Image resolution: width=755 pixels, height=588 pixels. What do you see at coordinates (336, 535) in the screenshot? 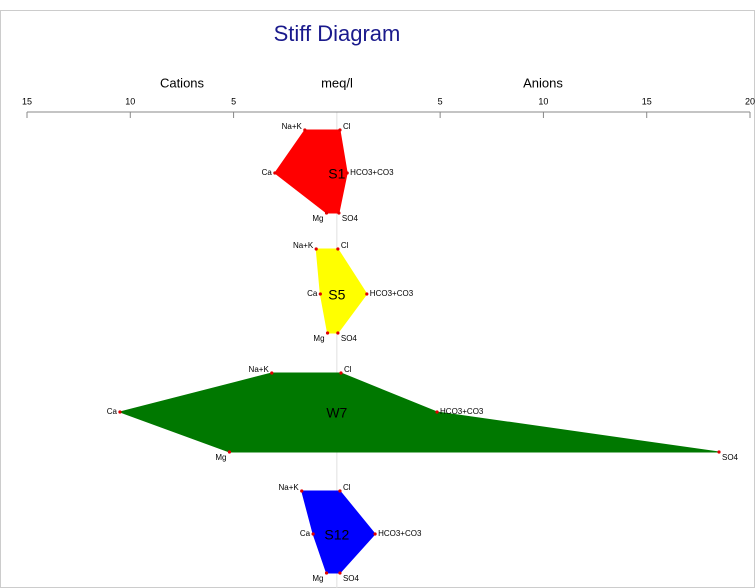
I see `sample-name: S12` at bounding box center [336, 535].